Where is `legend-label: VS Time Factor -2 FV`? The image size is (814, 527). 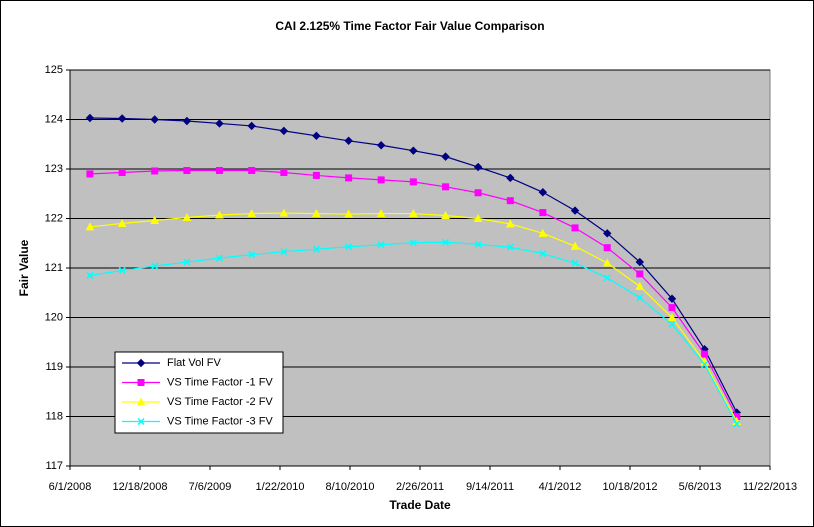
legend-label: VS Time Factor -2 FV is located at coordinates (220, 402).